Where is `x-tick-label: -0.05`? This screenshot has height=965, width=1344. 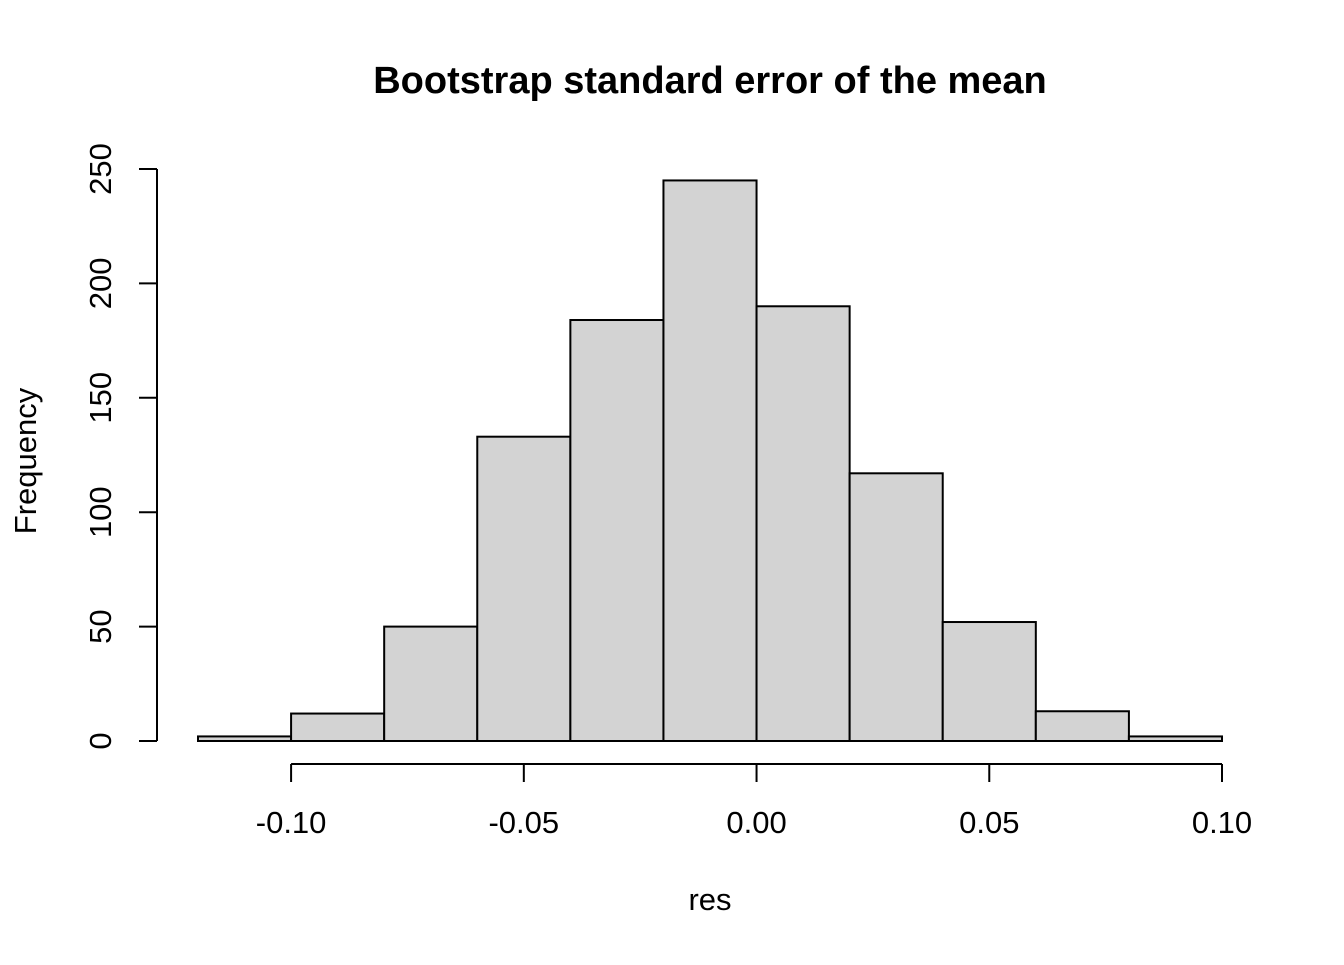 x-tick-label: -0.05 is located at coordinates (523, 822).